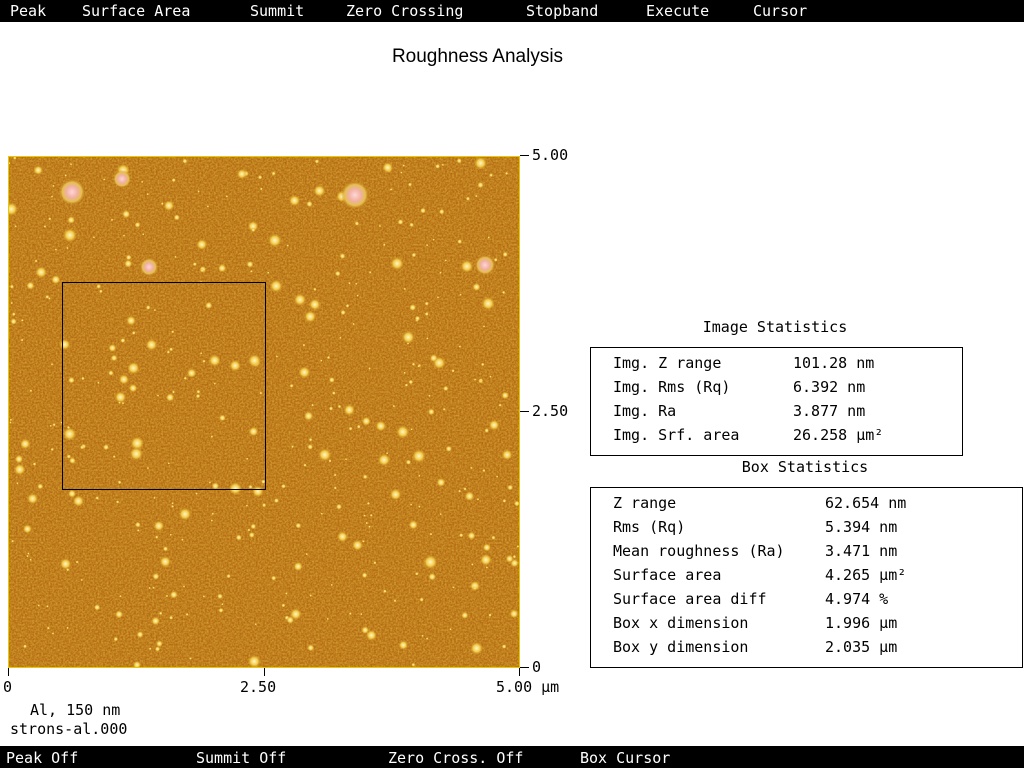  I want to click on image-stat-label: Img. Rms (Rq), so click(672, 387).